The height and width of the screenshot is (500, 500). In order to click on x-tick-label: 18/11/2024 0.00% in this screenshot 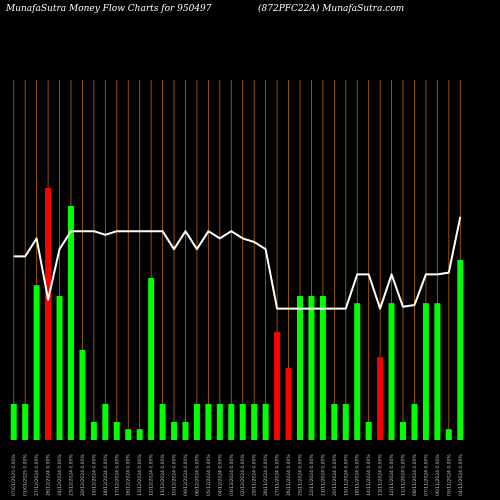, I will do `click(358, 475)`.